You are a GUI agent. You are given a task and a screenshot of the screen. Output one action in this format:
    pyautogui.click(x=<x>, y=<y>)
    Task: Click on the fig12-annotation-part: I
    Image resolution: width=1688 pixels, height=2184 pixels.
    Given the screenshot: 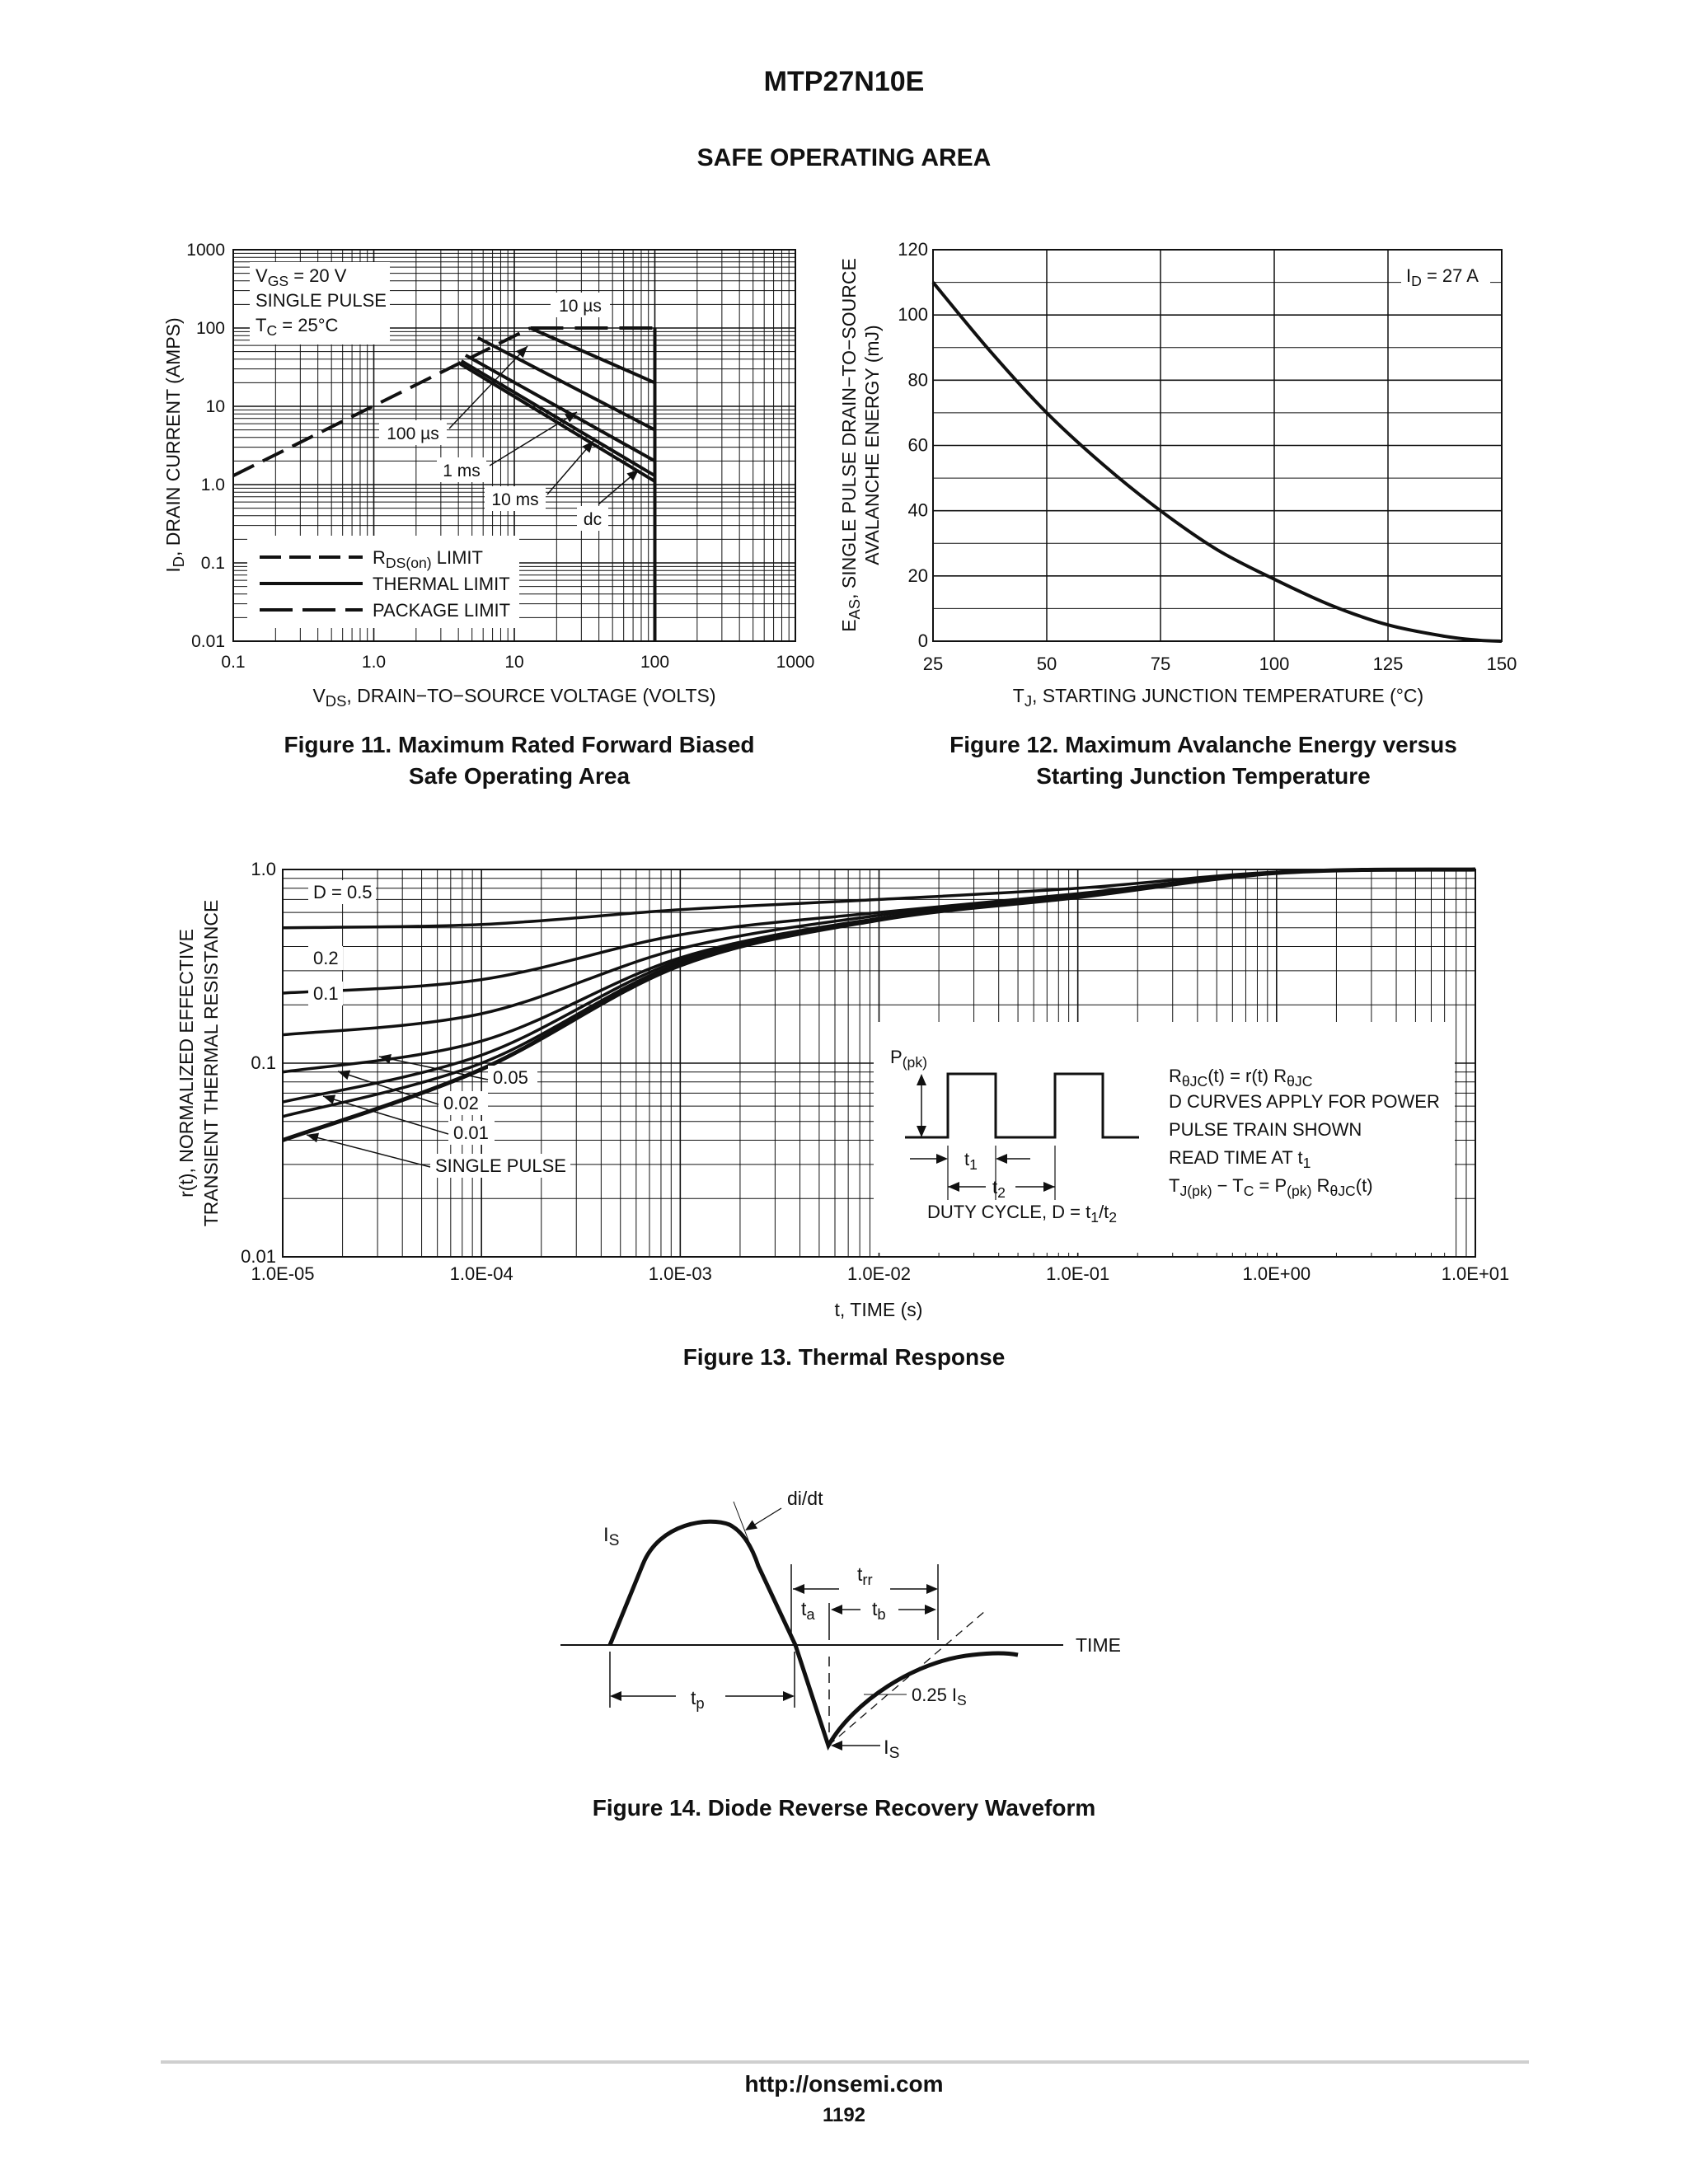 What is the action you would take?
    pyautogui.click(x=1409, y=275)
    